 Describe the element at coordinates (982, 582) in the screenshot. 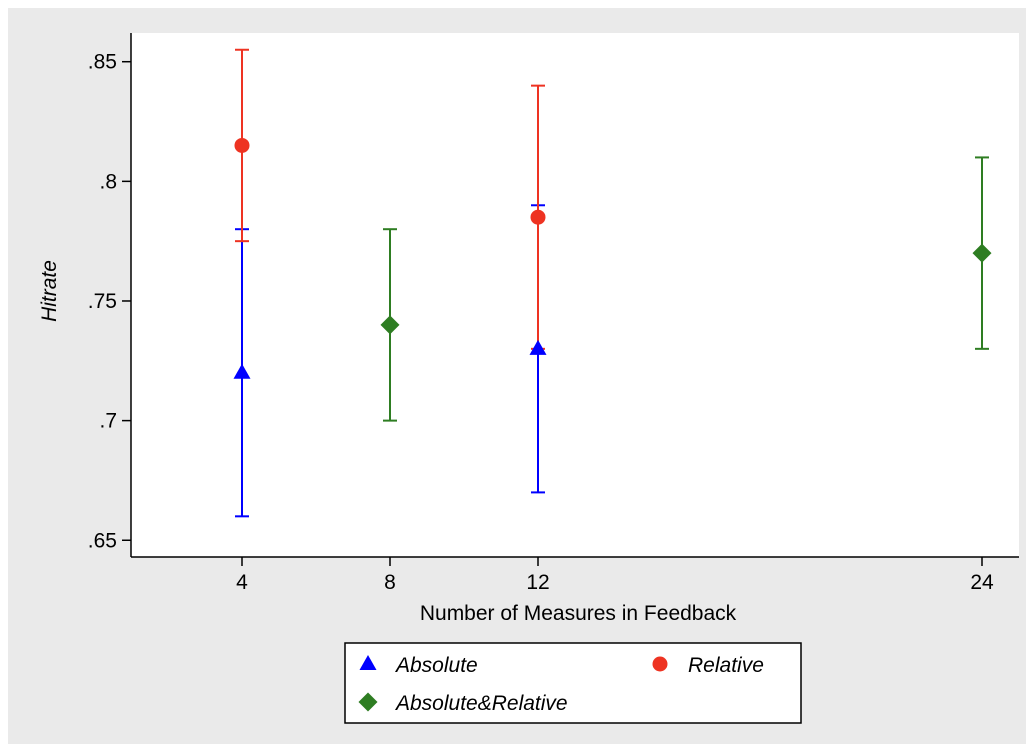

I see `x-tick-label: 24` at that location.